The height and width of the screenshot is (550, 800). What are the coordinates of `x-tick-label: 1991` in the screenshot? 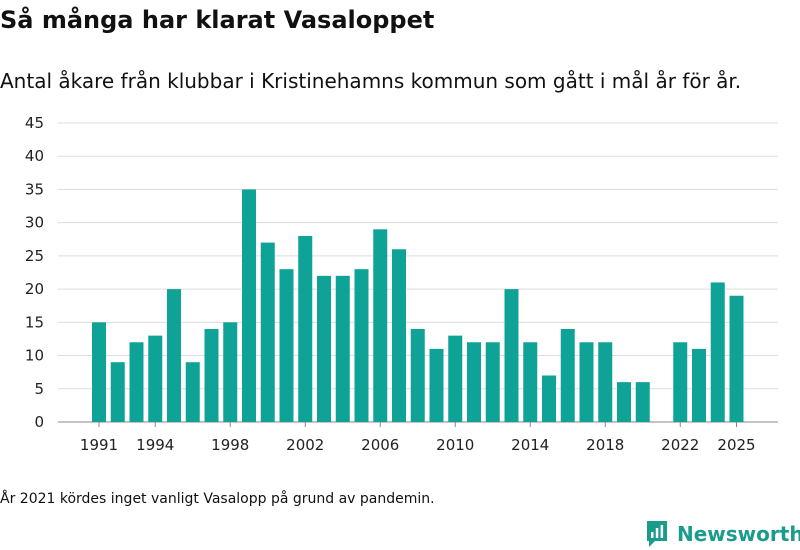 It's located at (99, 445).